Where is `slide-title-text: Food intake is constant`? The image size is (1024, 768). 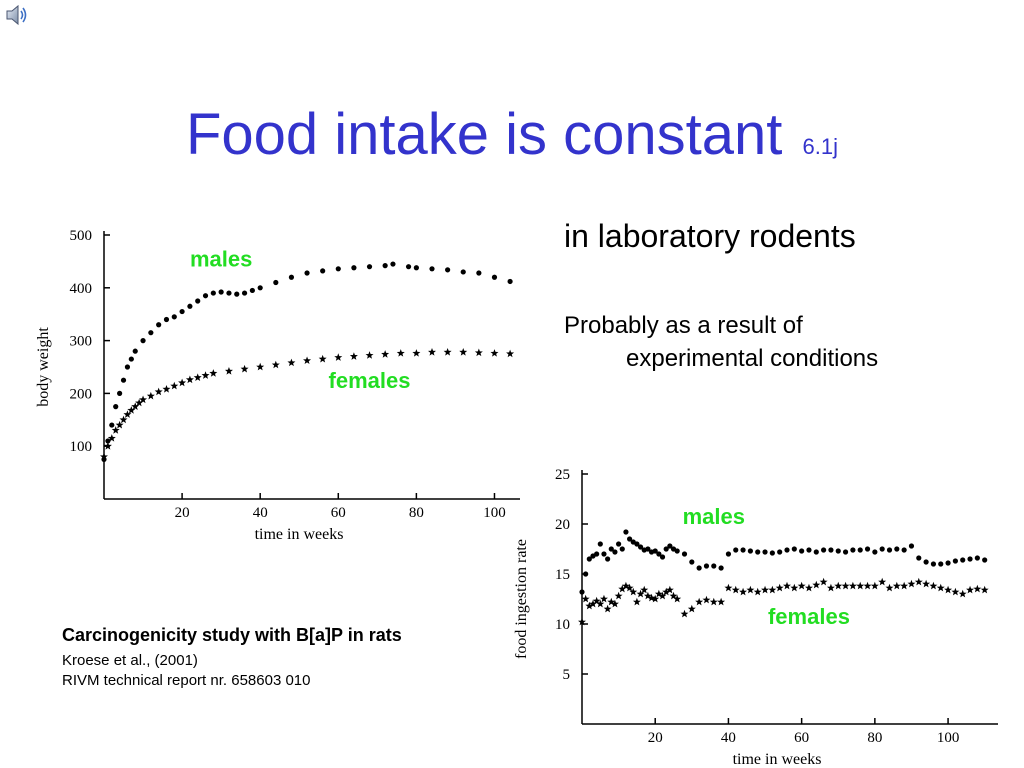 slide-title-text: Food intake is constant is located at coordinates (484, 134).